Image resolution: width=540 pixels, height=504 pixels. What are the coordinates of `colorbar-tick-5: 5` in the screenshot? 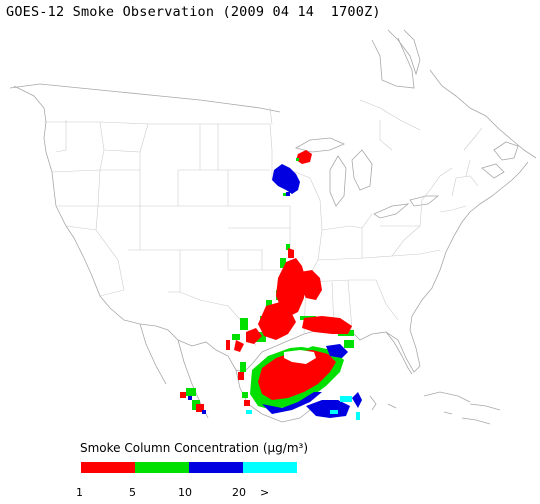 It's located at (132, 492).